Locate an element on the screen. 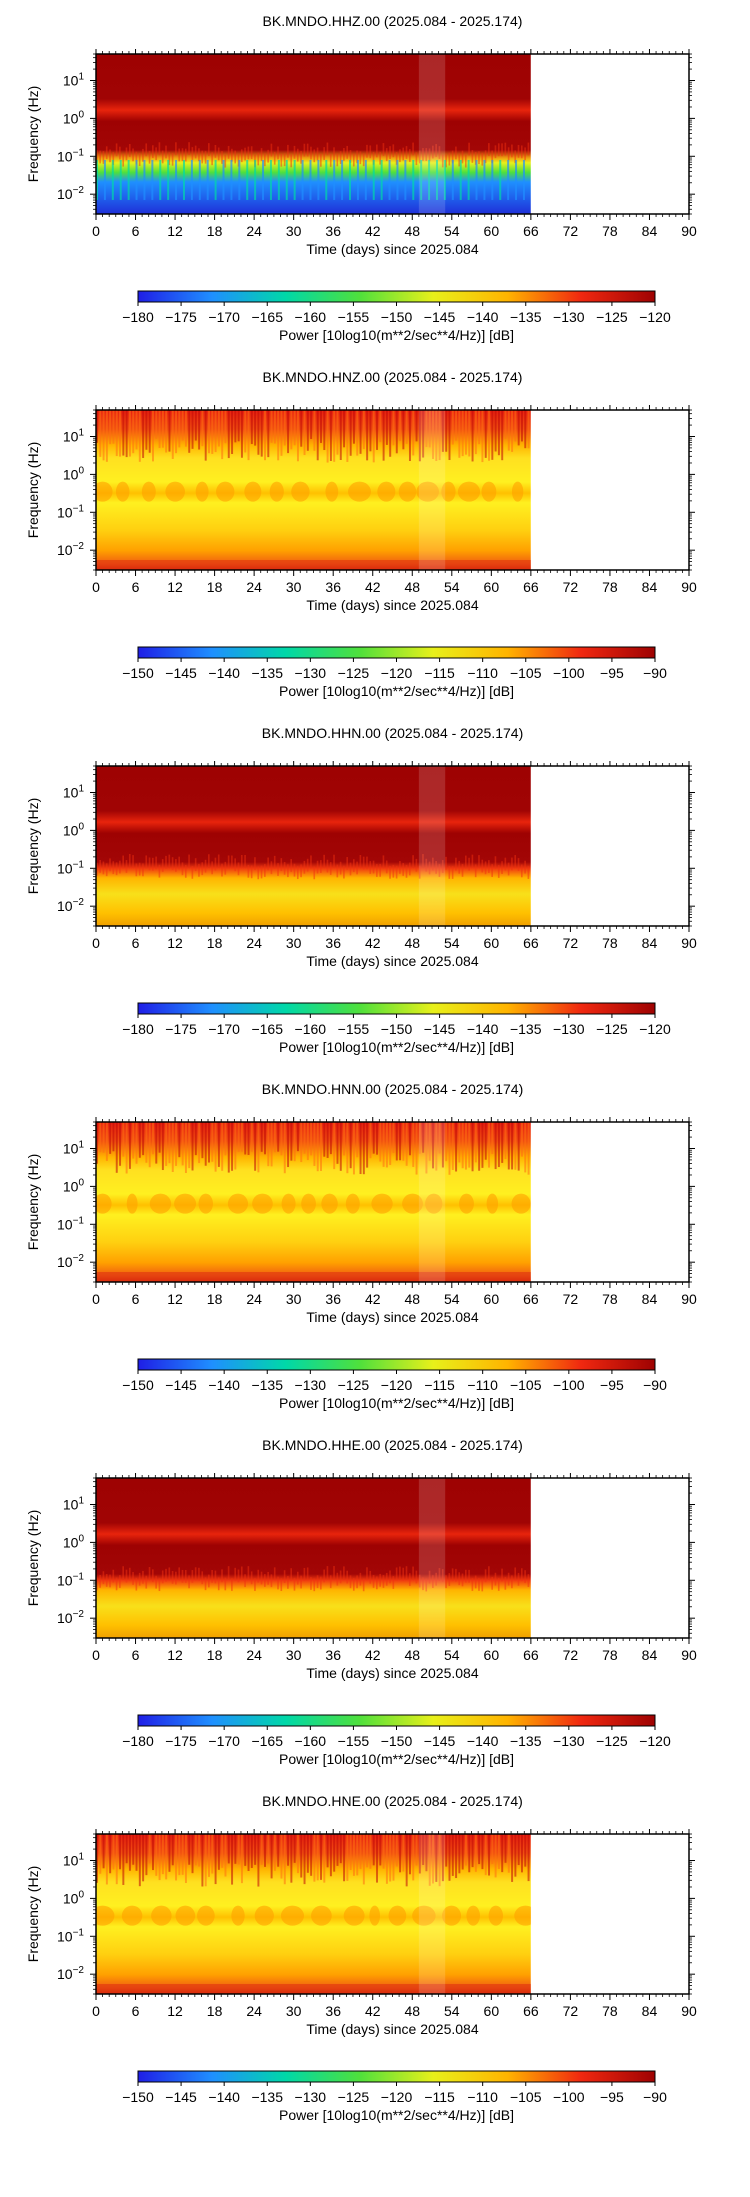 The height and width of the screenshot is (2197, 750). colorbar-tick-label: −160 is located at coordinates (311, 317).